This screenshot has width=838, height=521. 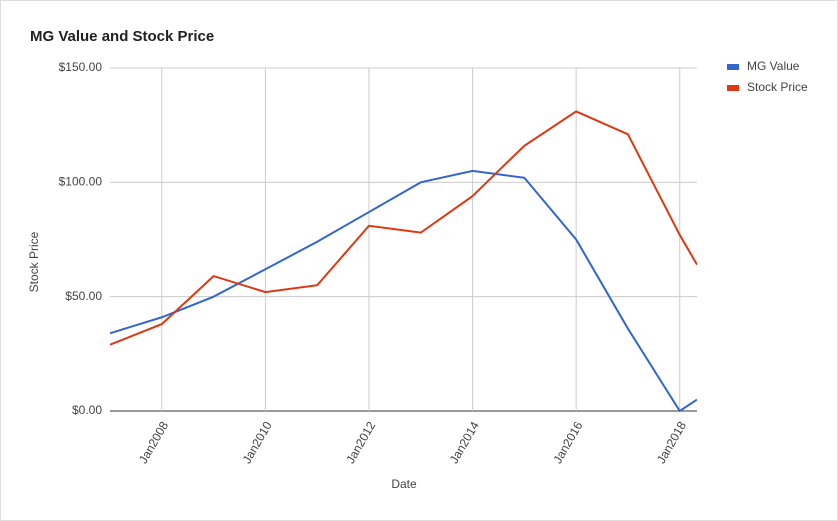 I want to click on legend-label: MG Value, so click(x=773, y=66).